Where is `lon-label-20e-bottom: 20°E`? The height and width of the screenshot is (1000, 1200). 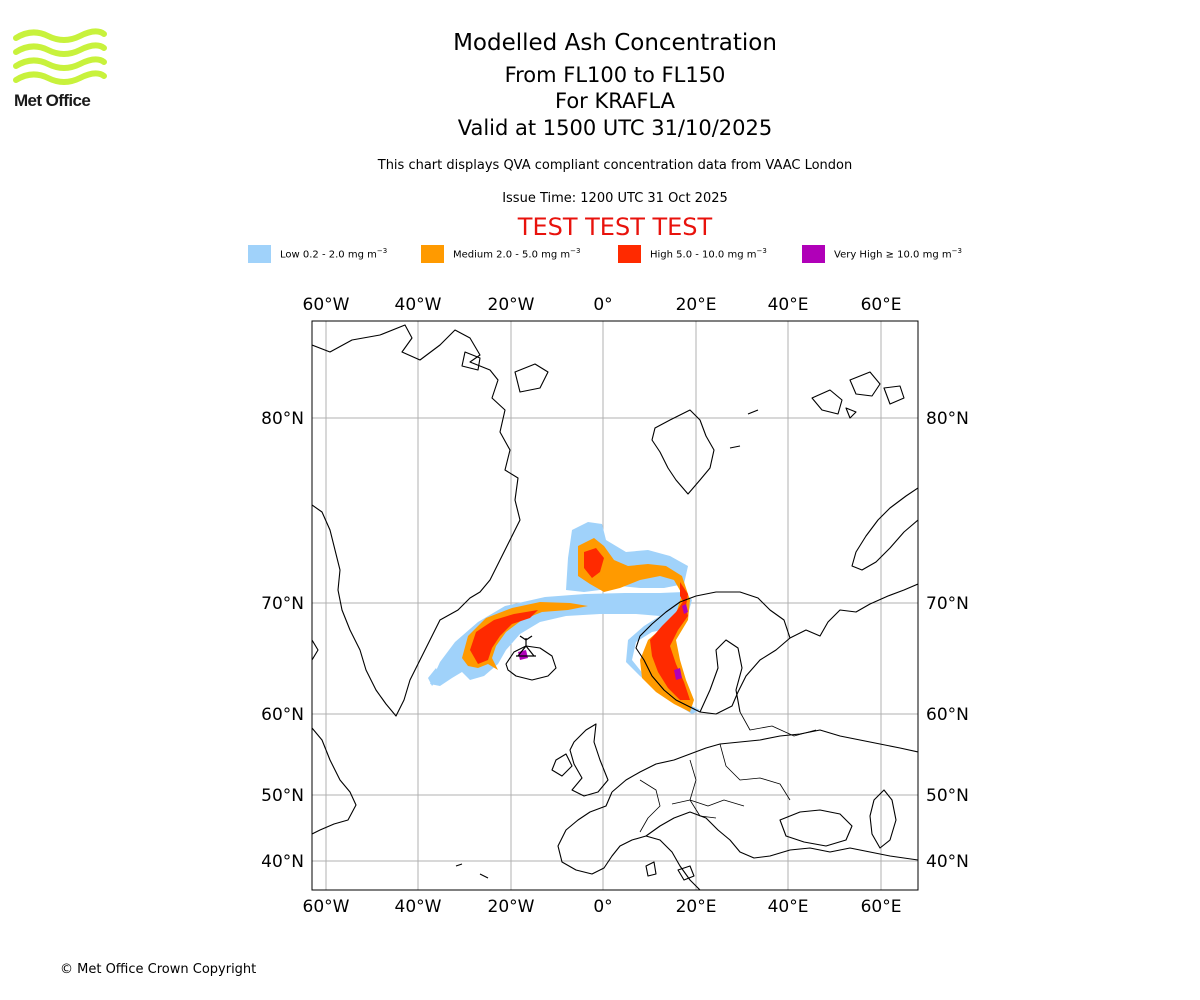 lon-label-20e-bottom: 20°E is located at coordinates (696, 907).